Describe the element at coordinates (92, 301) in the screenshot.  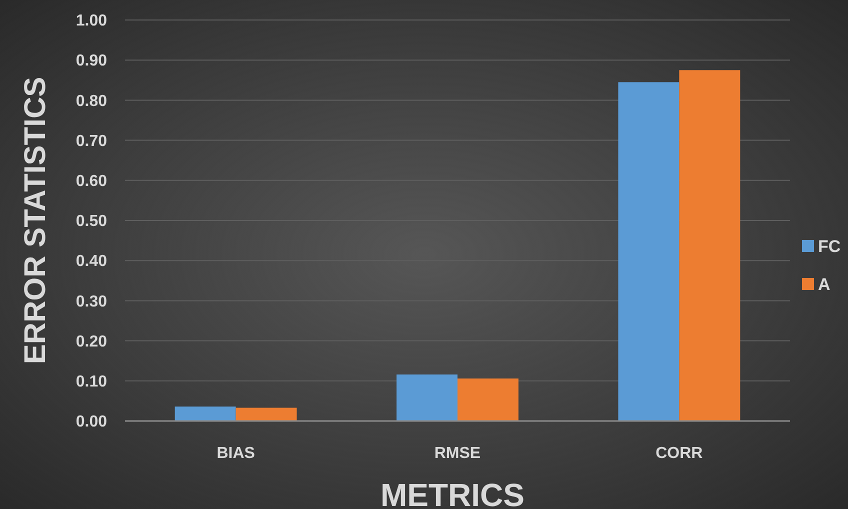
I see `y-tick-label: 0.30` at that location.